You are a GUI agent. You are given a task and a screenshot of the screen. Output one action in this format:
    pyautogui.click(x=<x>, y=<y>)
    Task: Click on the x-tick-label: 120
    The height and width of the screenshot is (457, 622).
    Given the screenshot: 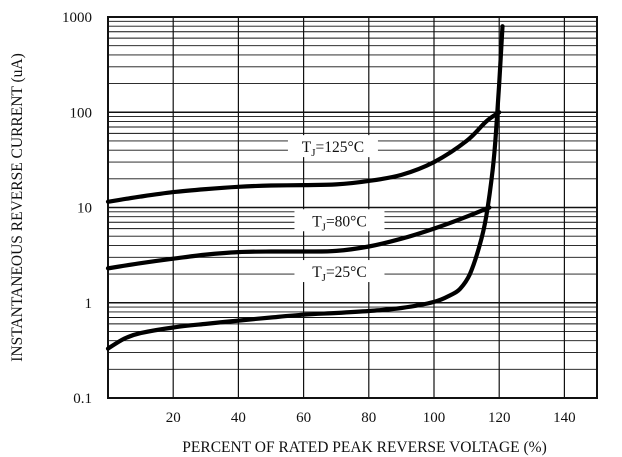 What is the action you would take?
    pyautogui.click(x=499, y=418)
    